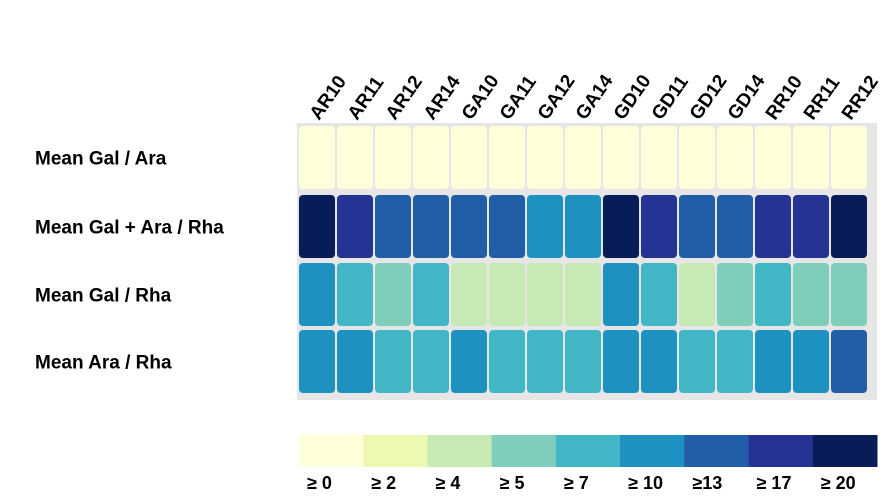  Describe the element at coordinates (822, 98) in the screenshot. I see `column-label: RR11` at that location.